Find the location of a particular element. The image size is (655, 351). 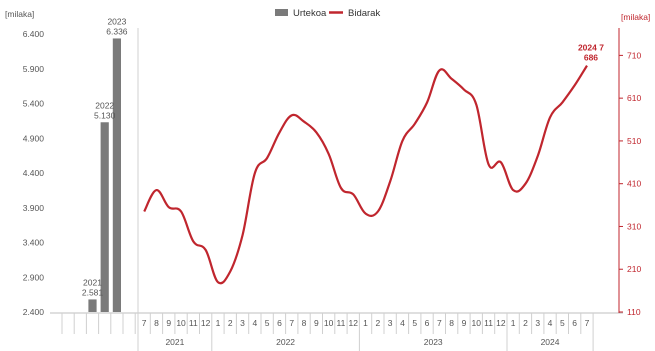

left-tick-label: 4.400 is located at coordinates (34, 173).